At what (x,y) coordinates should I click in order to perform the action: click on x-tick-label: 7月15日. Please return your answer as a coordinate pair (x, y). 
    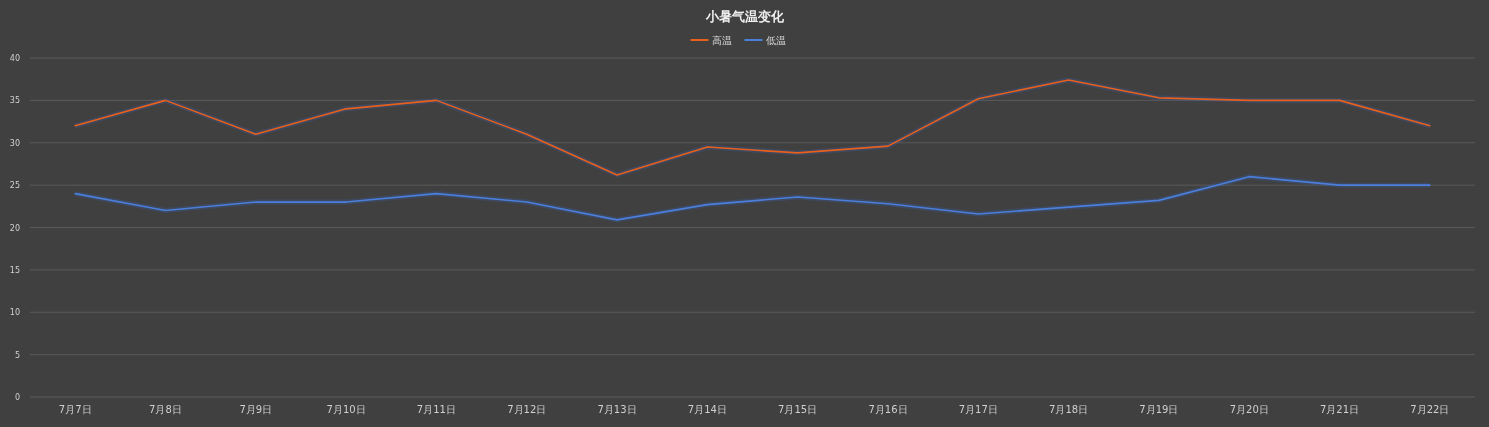
    Looking at the image, I should click on (798, 409).